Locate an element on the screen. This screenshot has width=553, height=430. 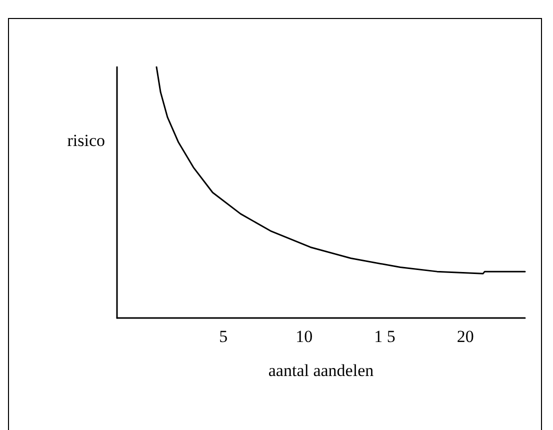
x-tick-label: 1 5 is located at coordinates (385, 336).